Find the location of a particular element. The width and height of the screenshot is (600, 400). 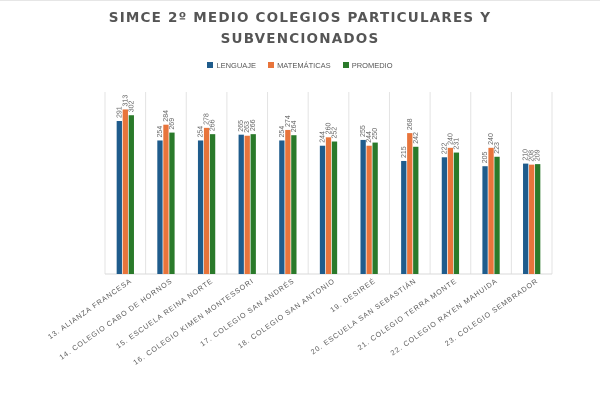

data-label: 242 is located at coordinates (416, 138).